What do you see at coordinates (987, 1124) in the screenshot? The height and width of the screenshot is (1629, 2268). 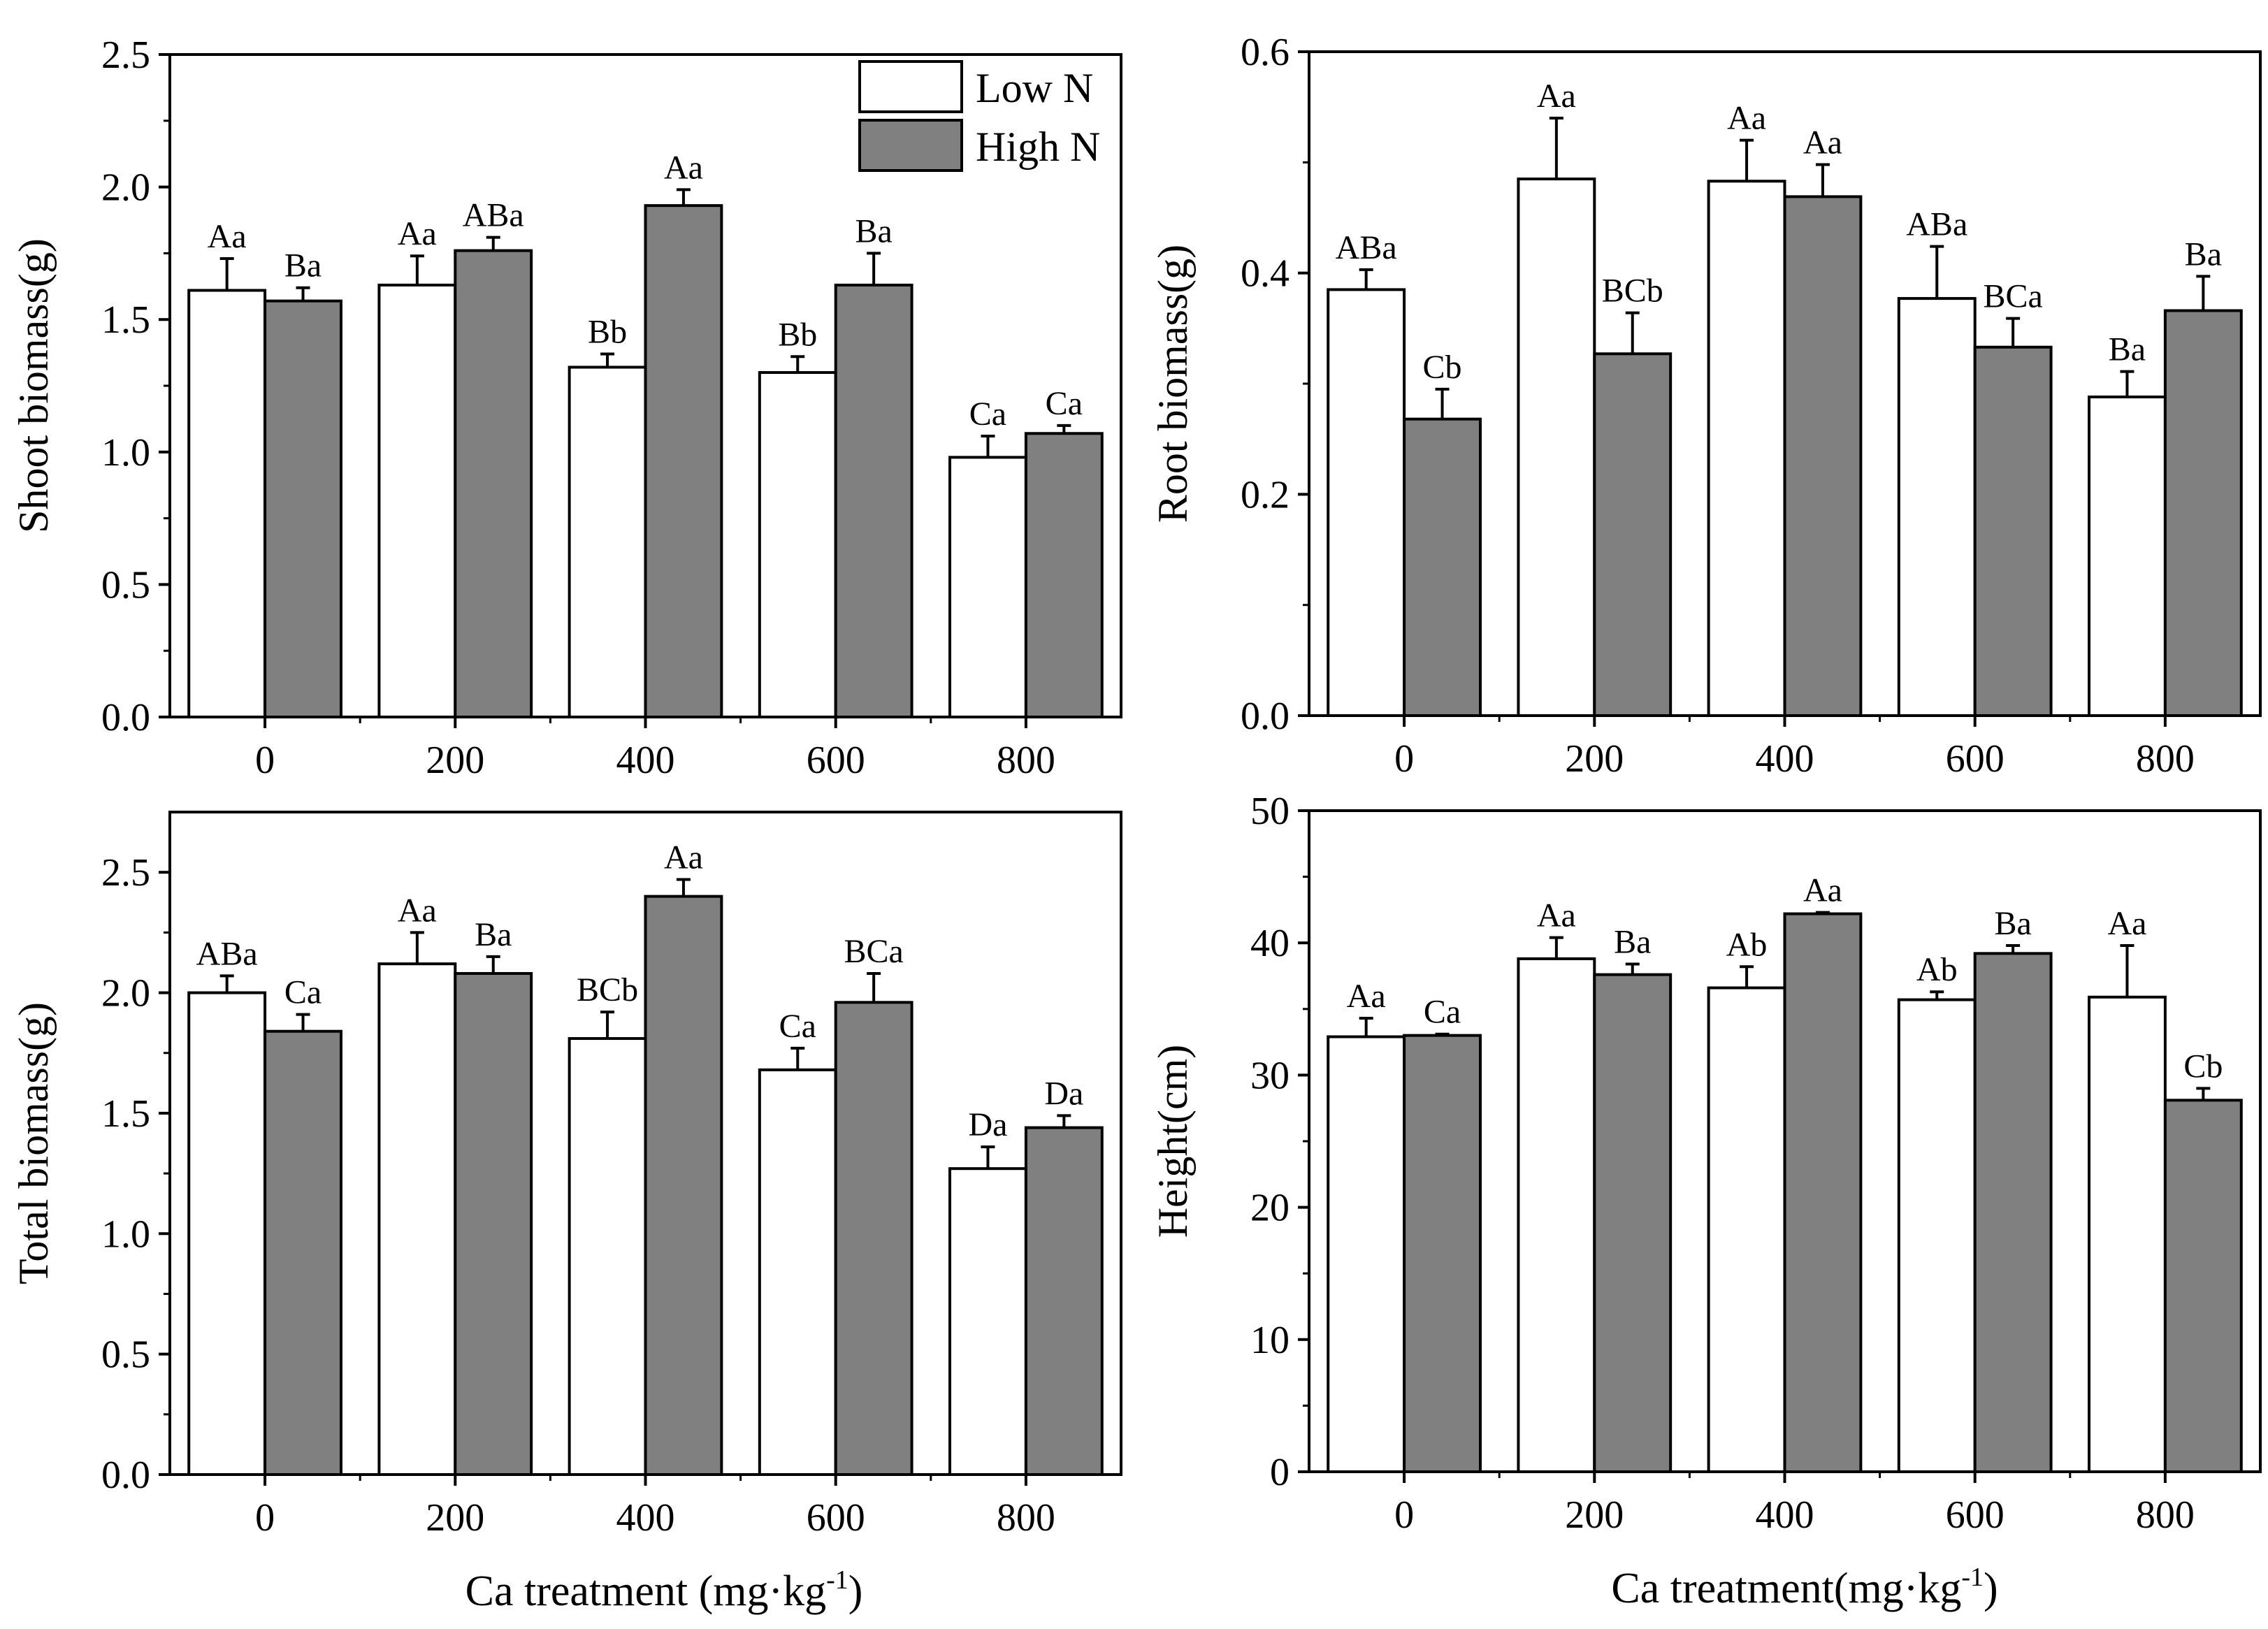 I see `data-label-low-n: Da` at bounding box center [987, 1124].